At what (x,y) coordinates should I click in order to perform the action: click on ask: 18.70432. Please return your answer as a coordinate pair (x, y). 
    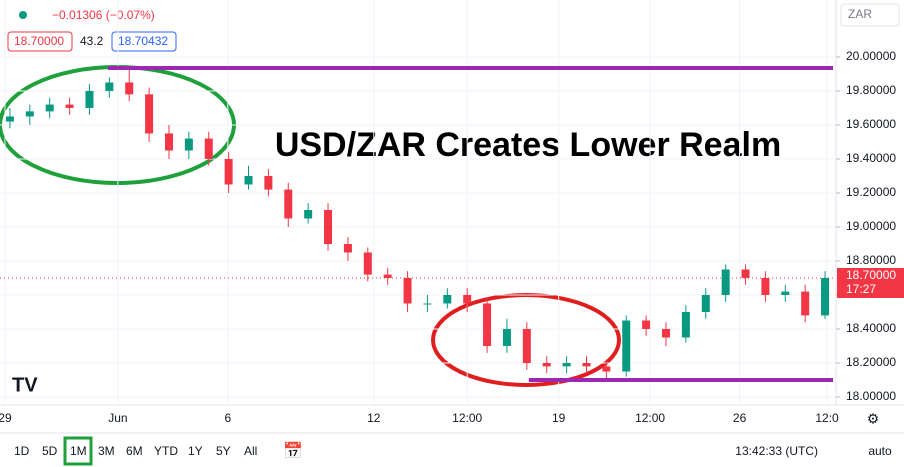
    Looking at the image, I should click on (143, 41).